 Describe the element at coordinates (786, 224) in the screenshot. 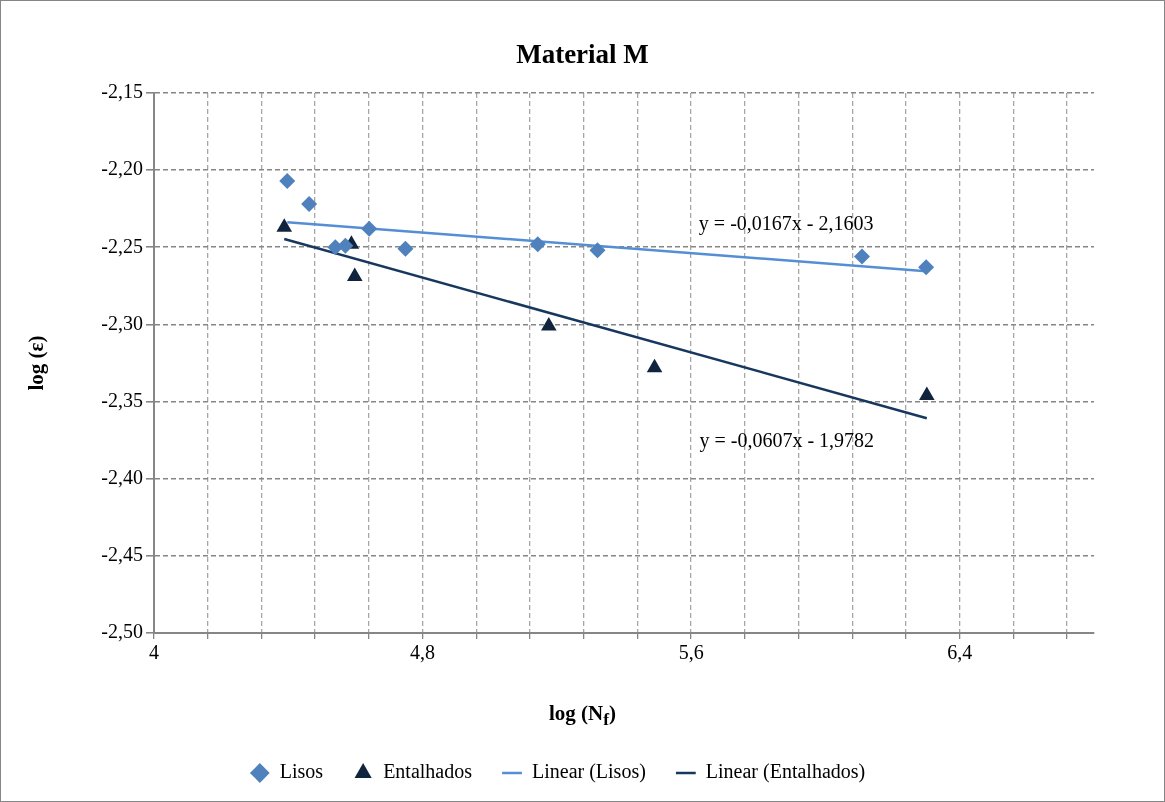

I see `annotation: y = -0,0167x - 2,1603` at that location.